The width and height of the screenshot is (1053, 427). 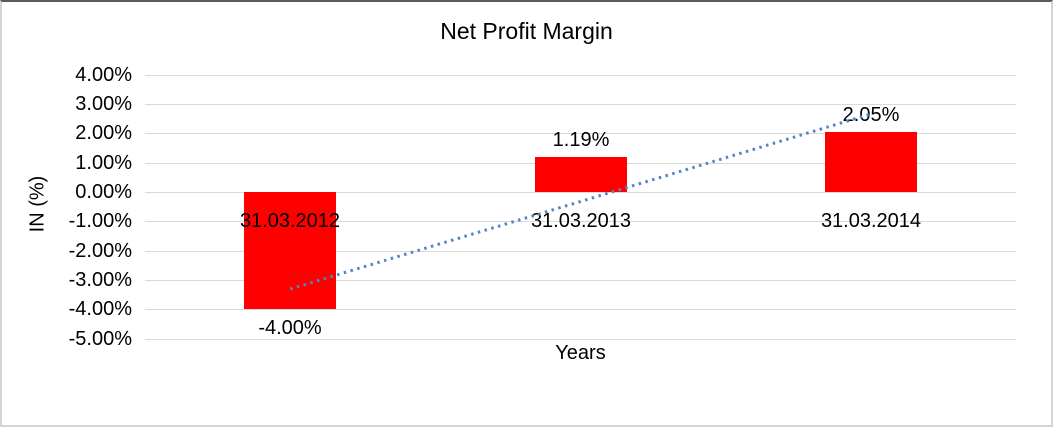 What do you see at coordinates (103, 104) in the screenshot?
I see `y-tick-label: 3.00%` at bounding box center [103, 104].